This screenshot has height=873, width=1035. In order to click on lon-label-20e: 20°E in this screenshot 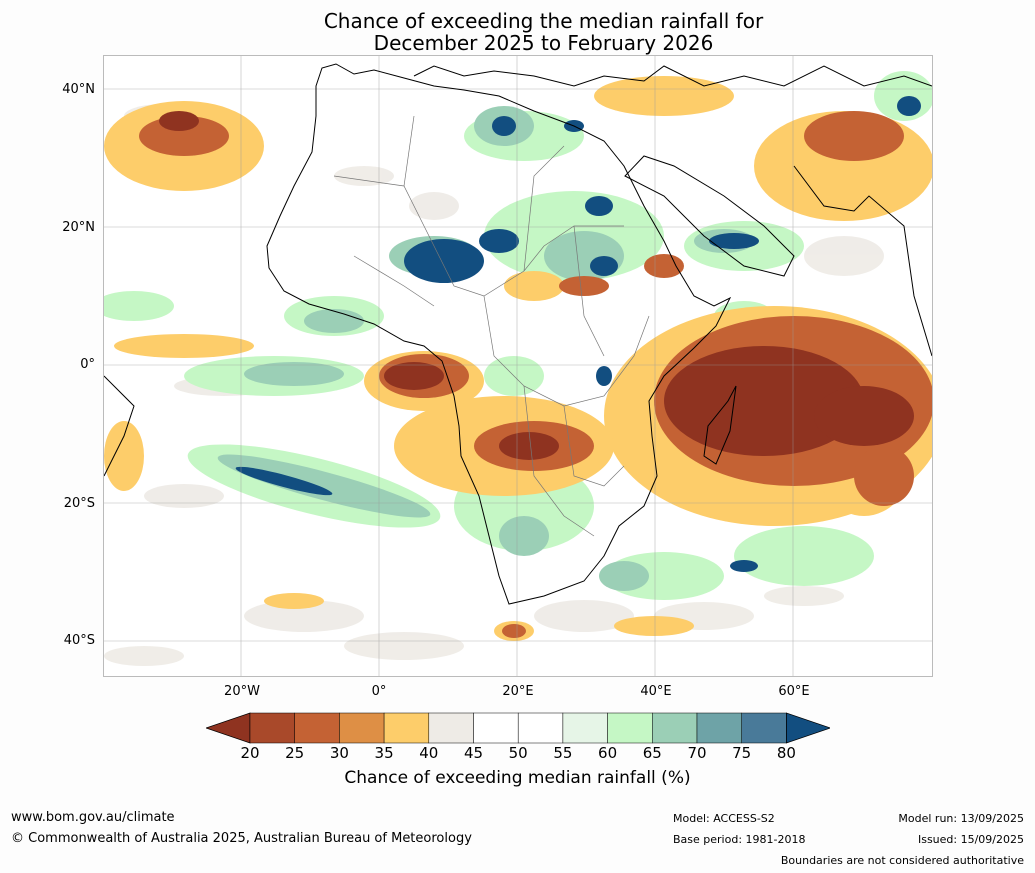, I will do `click(518, 691)`.